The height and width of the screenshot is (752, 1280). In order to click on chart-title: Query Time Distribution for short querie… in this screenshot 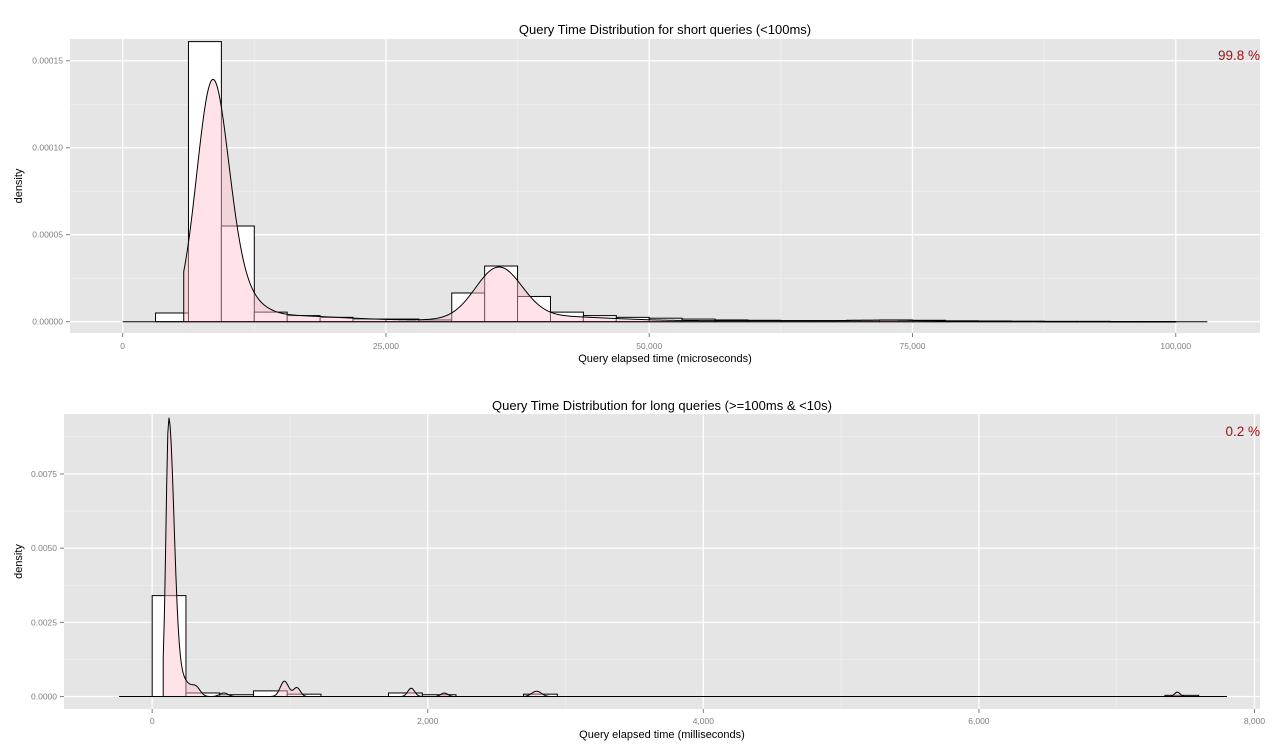, I will do `click(665, 29)`.